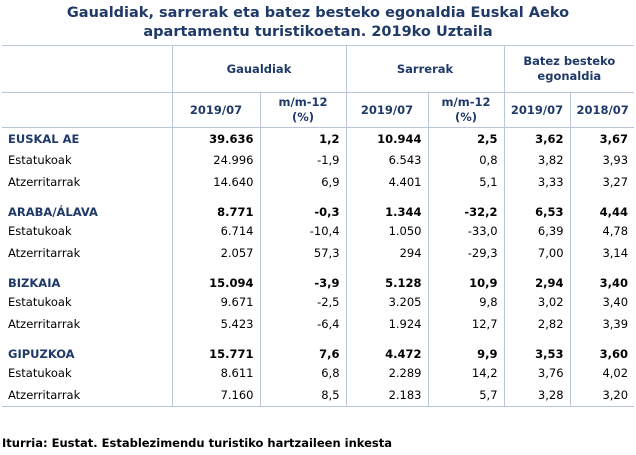 The width and height of the screenshot is (636, 455). I want to click on value-cell: 3,14, so click(615, 252).